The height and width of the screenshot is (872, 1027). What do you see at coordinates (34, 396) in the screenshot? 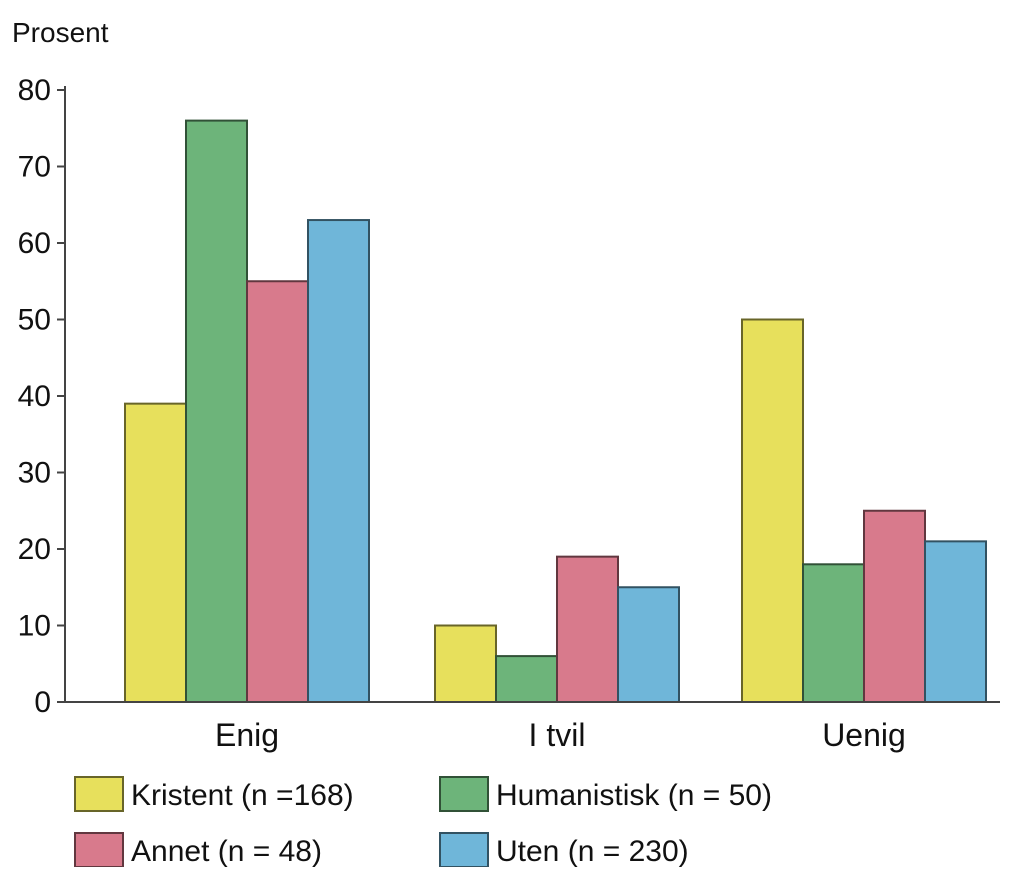
I see `y-tick-label: 40` at bounding box center [34, 396].